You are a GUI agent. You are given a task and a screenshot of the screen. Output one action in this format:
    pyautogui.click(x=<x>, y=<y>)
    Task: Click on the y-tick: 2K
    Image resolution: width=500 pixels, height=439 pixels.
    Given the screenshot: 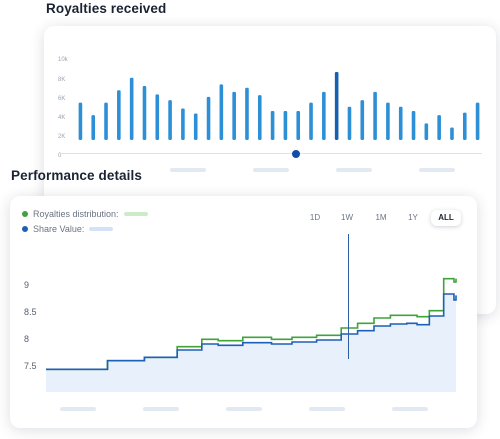 What is the action you would take?
    pyautogui.click(x=62, y=137)
    